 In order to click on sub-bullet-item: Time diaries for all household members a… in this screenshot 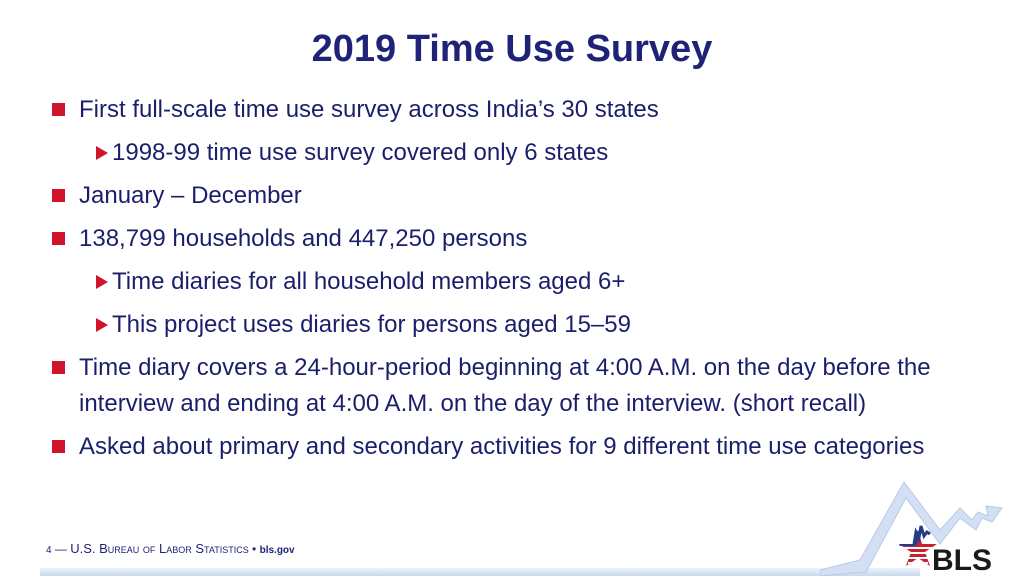, I will do `click(517, 282)`.